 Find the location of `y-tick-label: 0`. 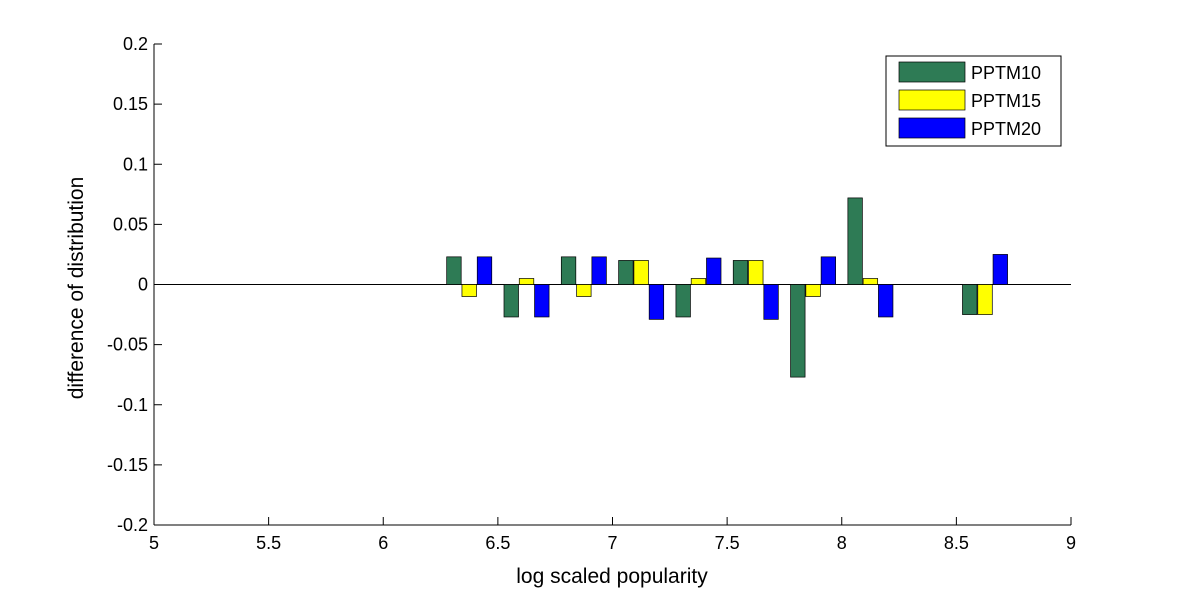

y-tick-label: 0 is located at coordinates (143, 285).